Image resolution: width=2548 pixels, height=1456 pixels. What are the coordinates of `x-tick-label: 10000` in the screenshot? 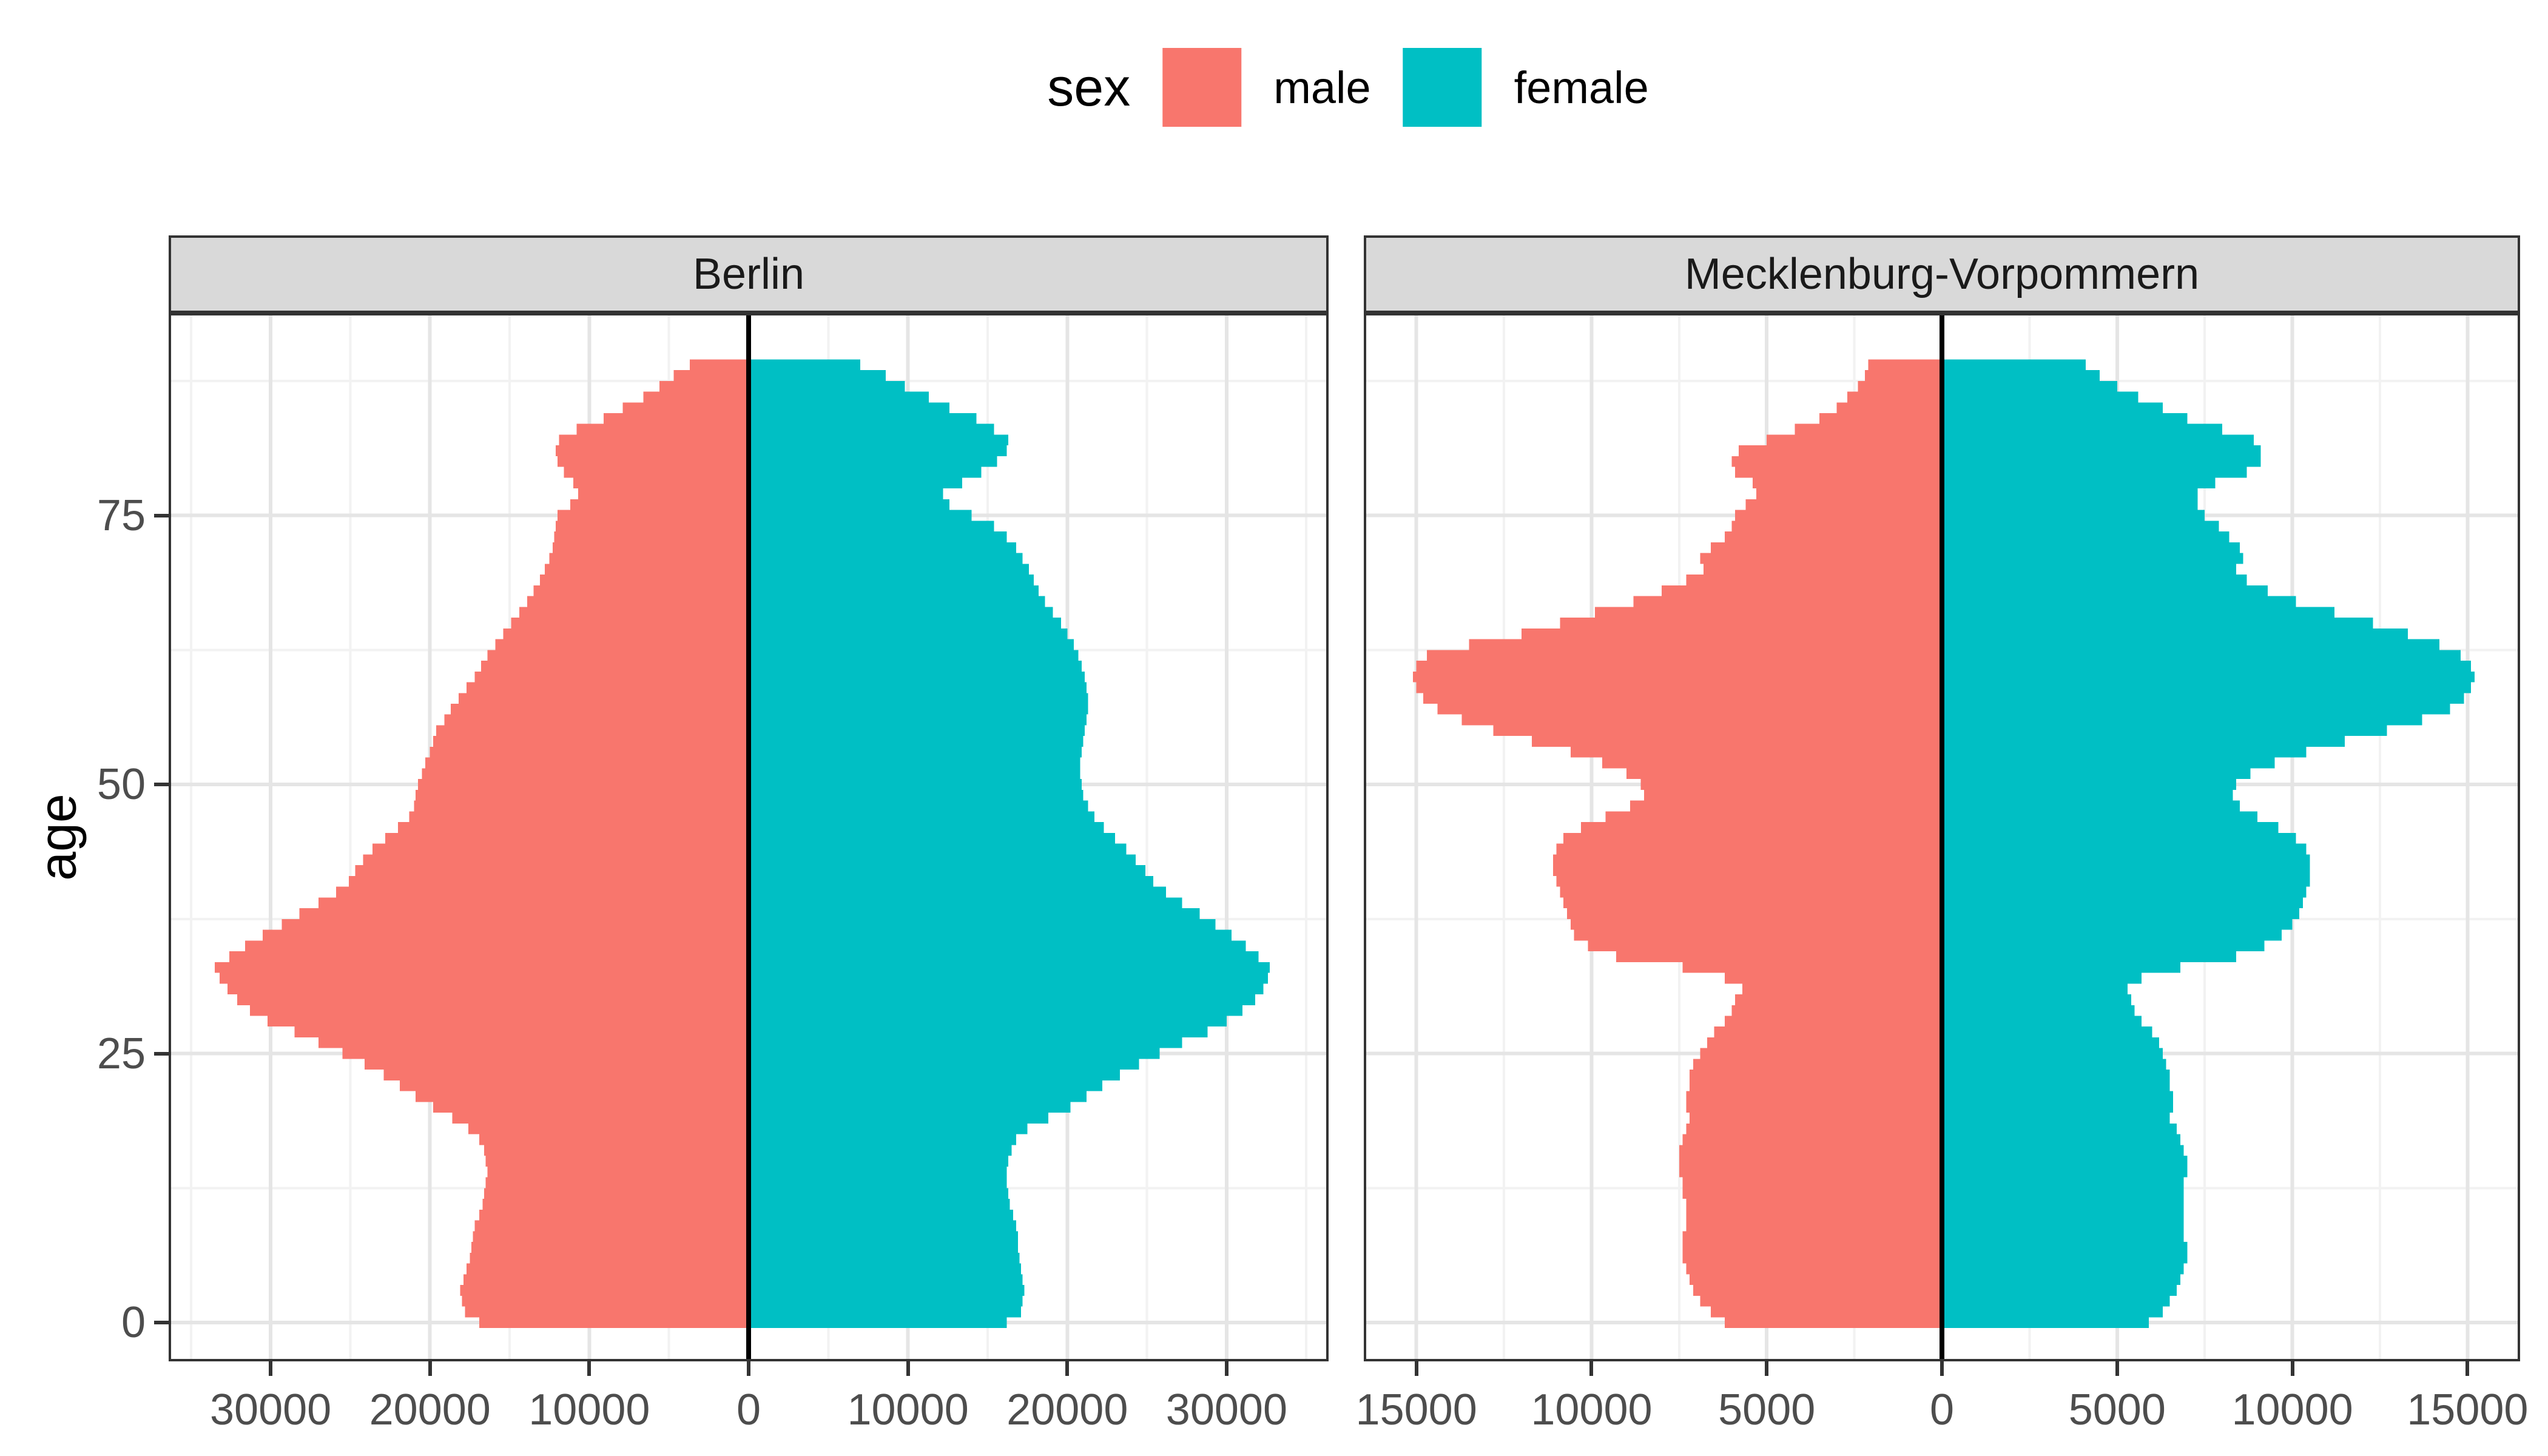 It's located at (908, 1410).